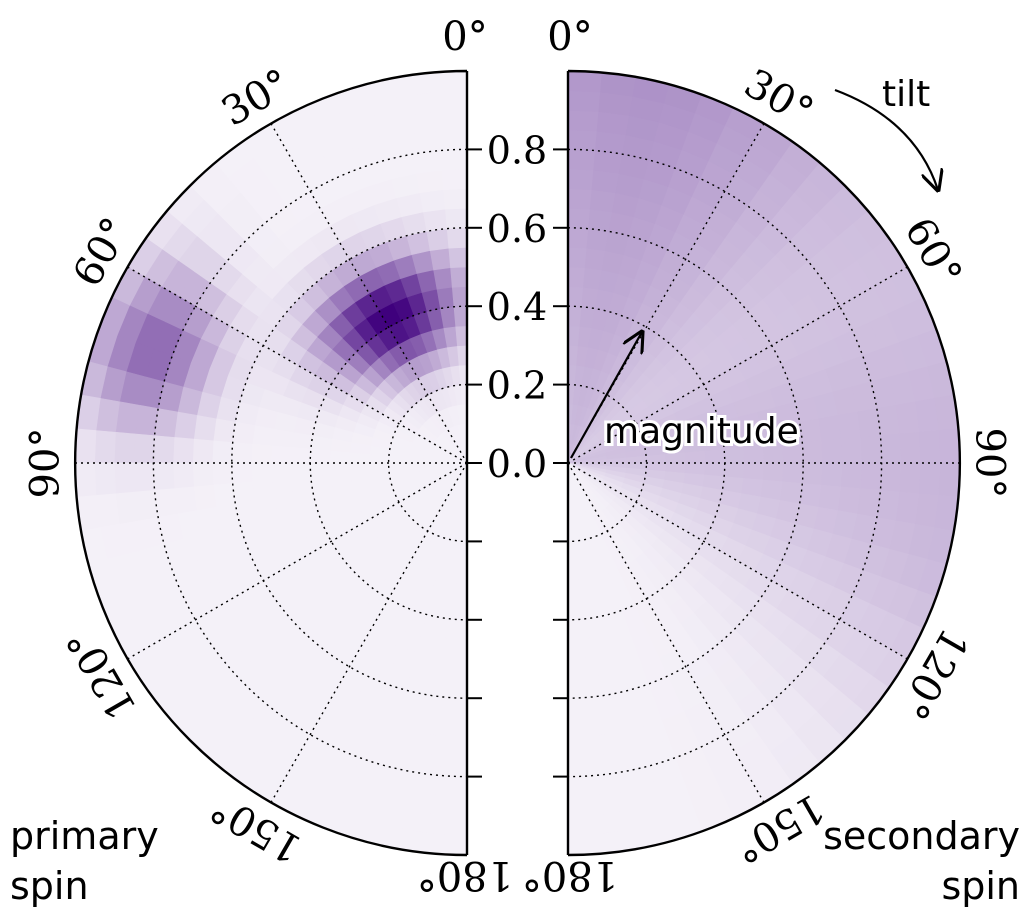  I want to click on radial-tick-label: 0.8, so click(517, 150).